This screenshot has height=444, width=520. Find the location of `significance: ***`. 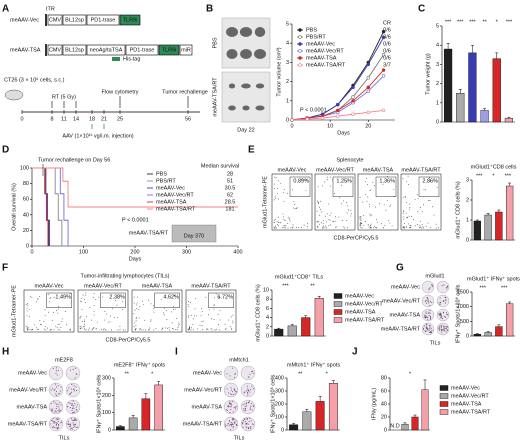

significance: *** is located at coordinates (460, 22).